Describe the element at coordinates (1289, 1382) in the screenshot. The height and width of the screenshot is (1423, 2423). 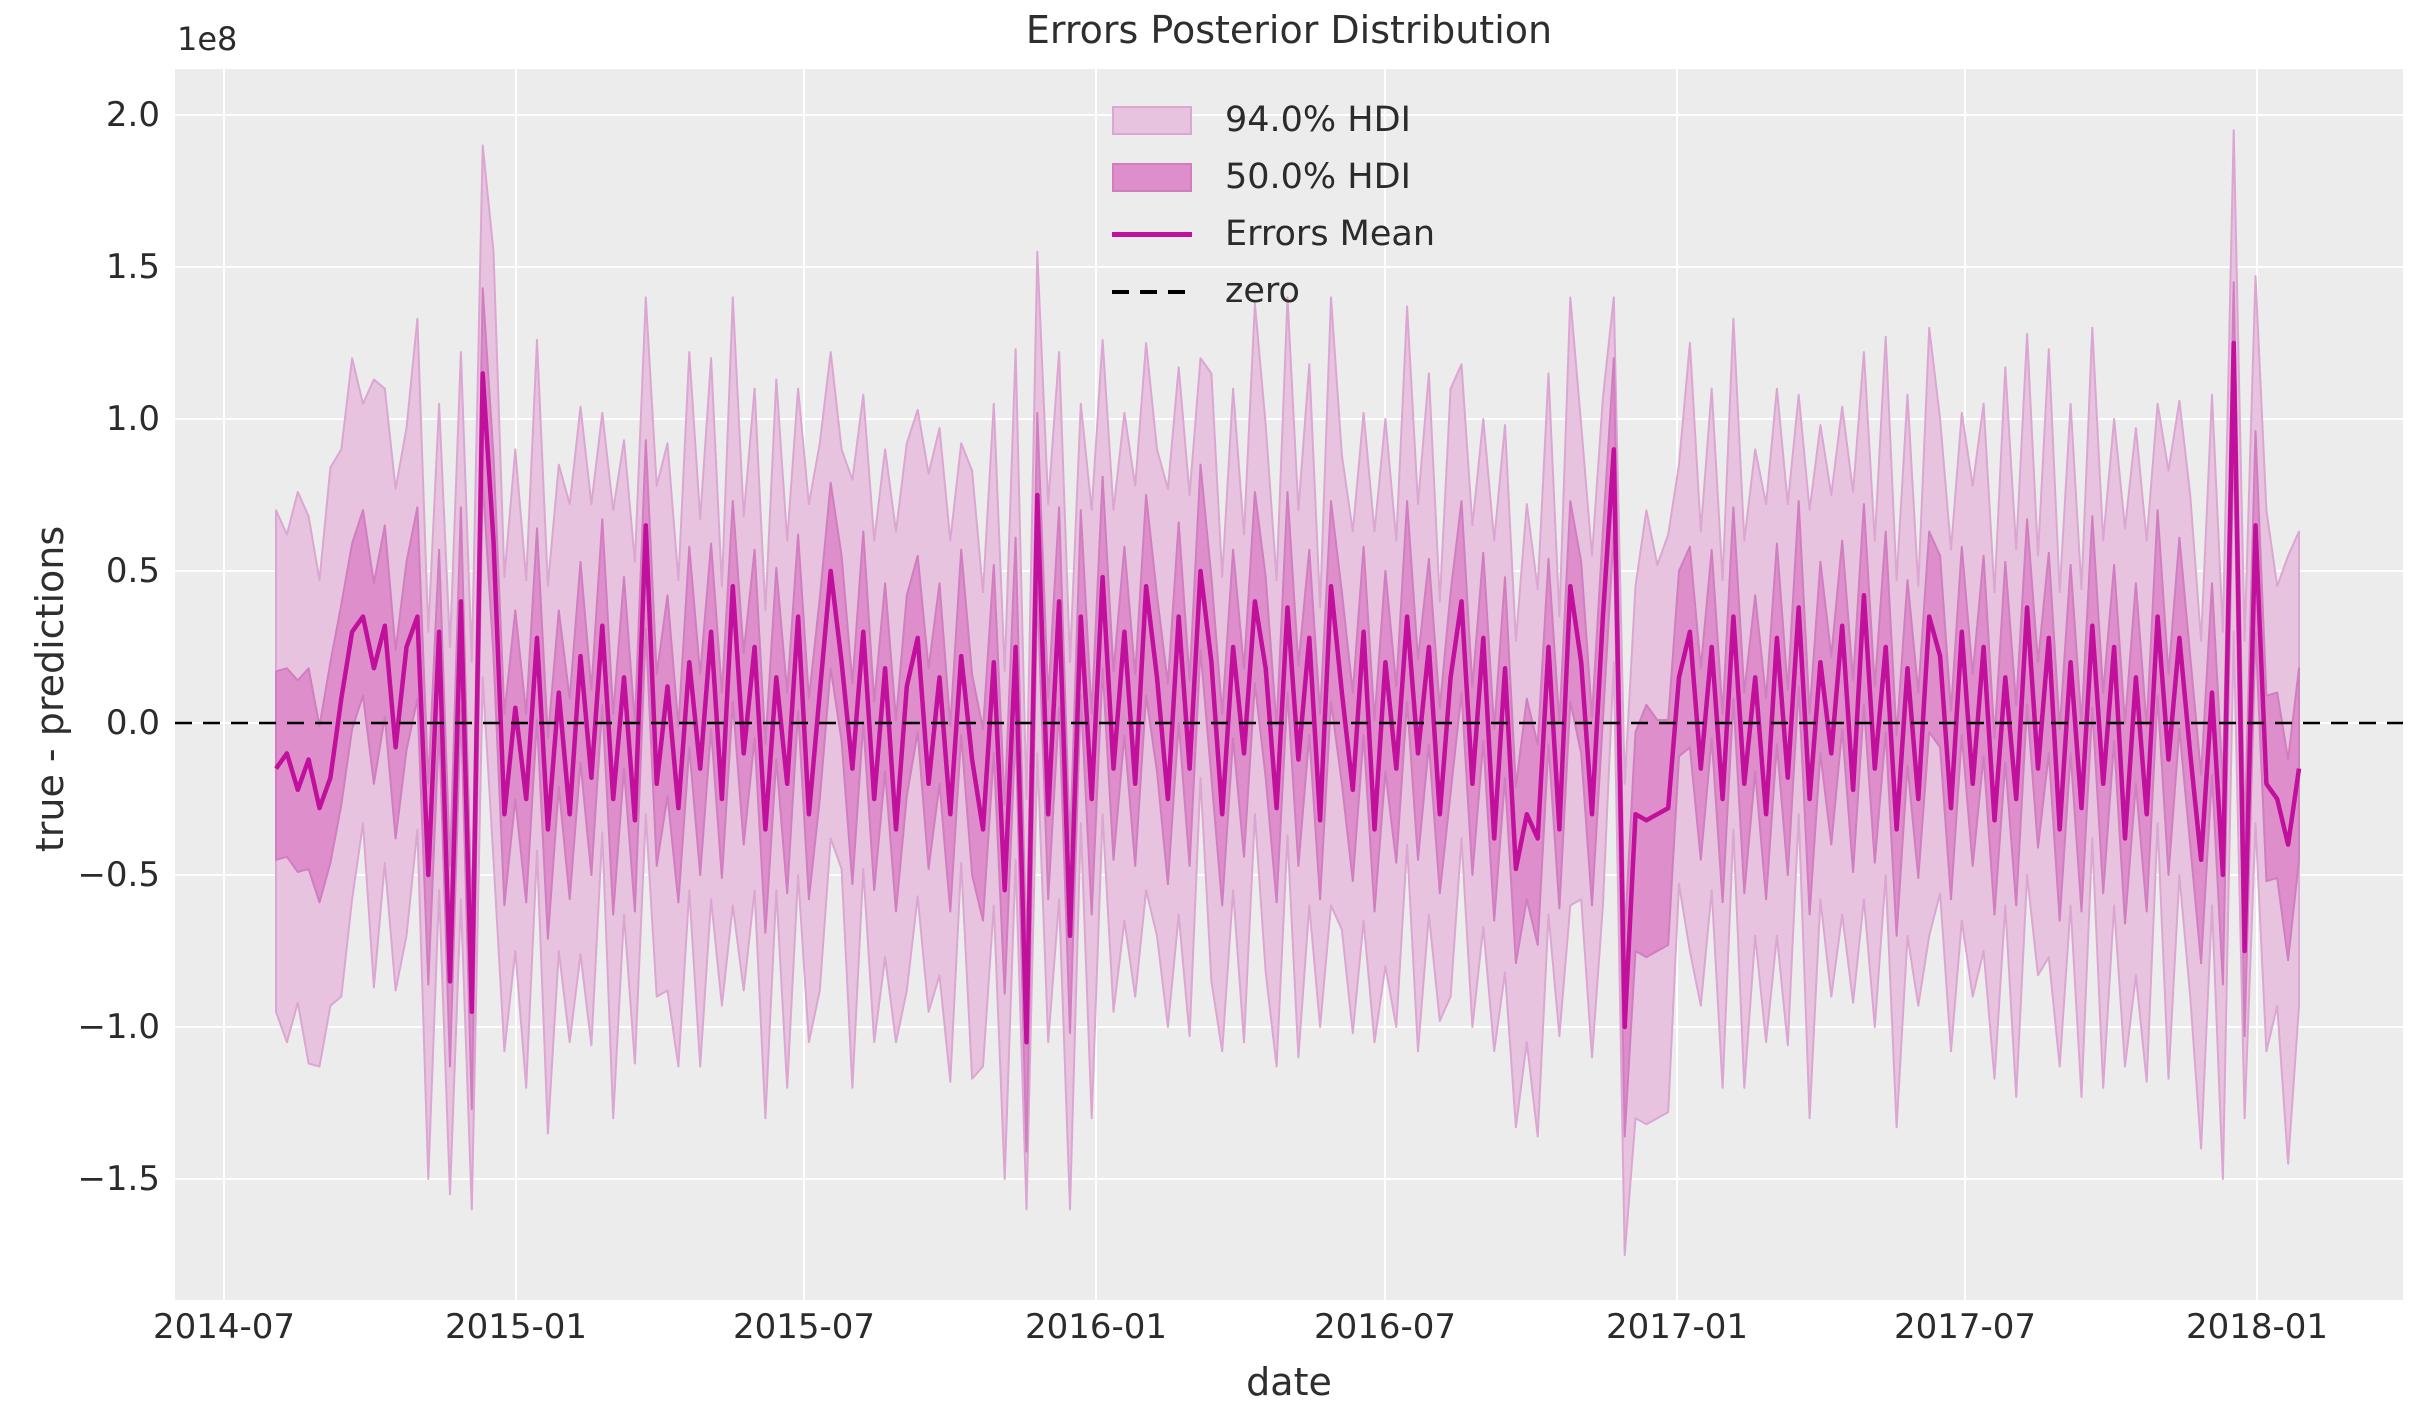
I see `x-axis-label: date` at that location.